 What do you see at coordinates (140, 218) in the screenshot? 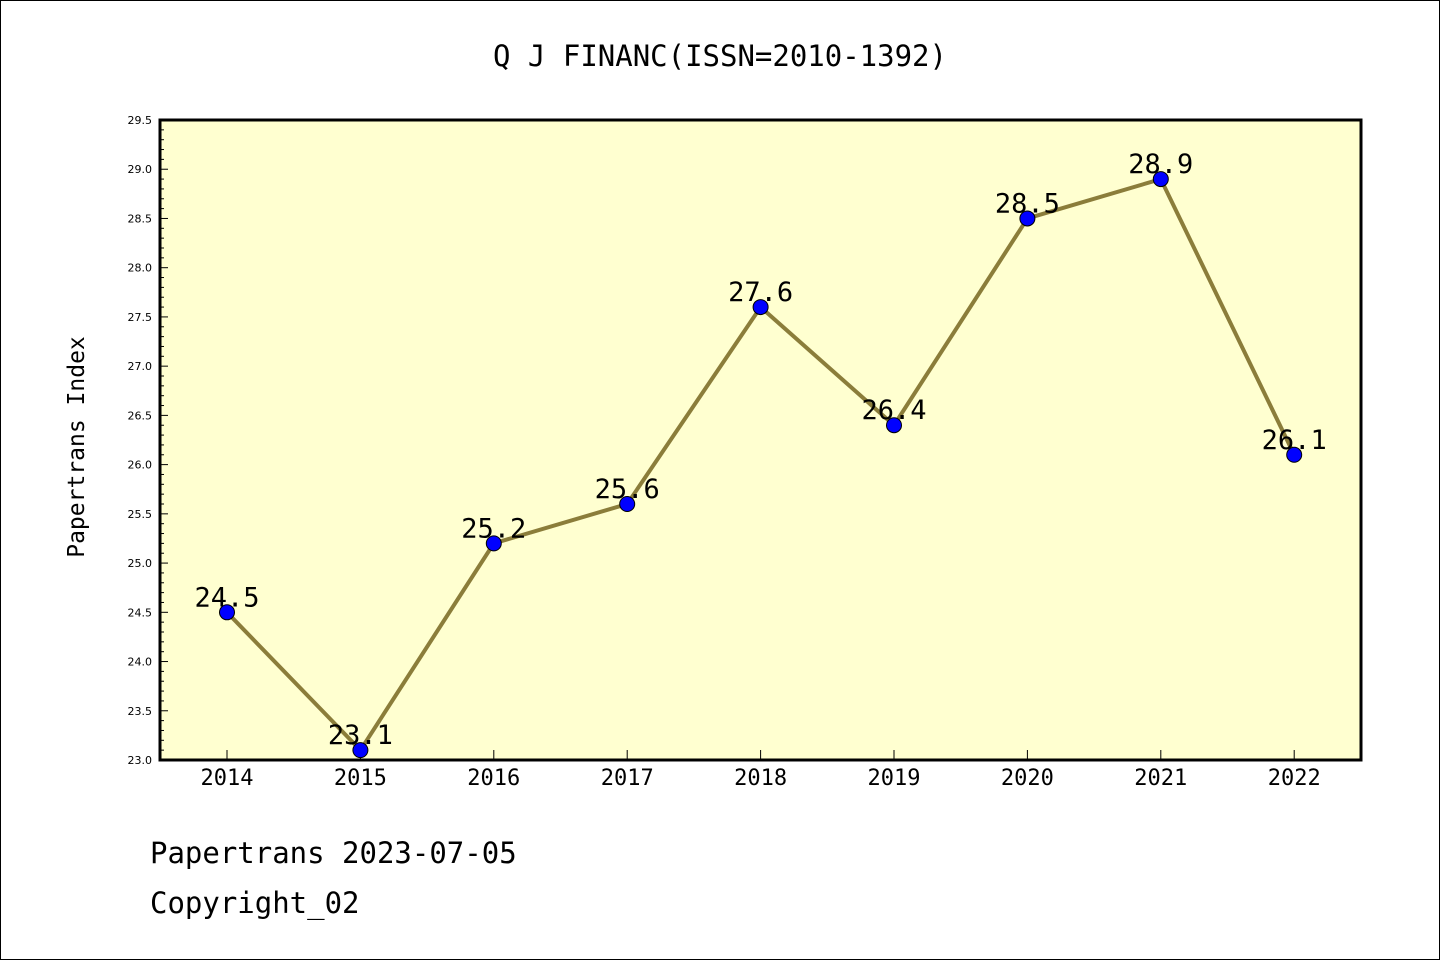
I see `y-tick-label: 28.5` at bounding box center [140, 218].